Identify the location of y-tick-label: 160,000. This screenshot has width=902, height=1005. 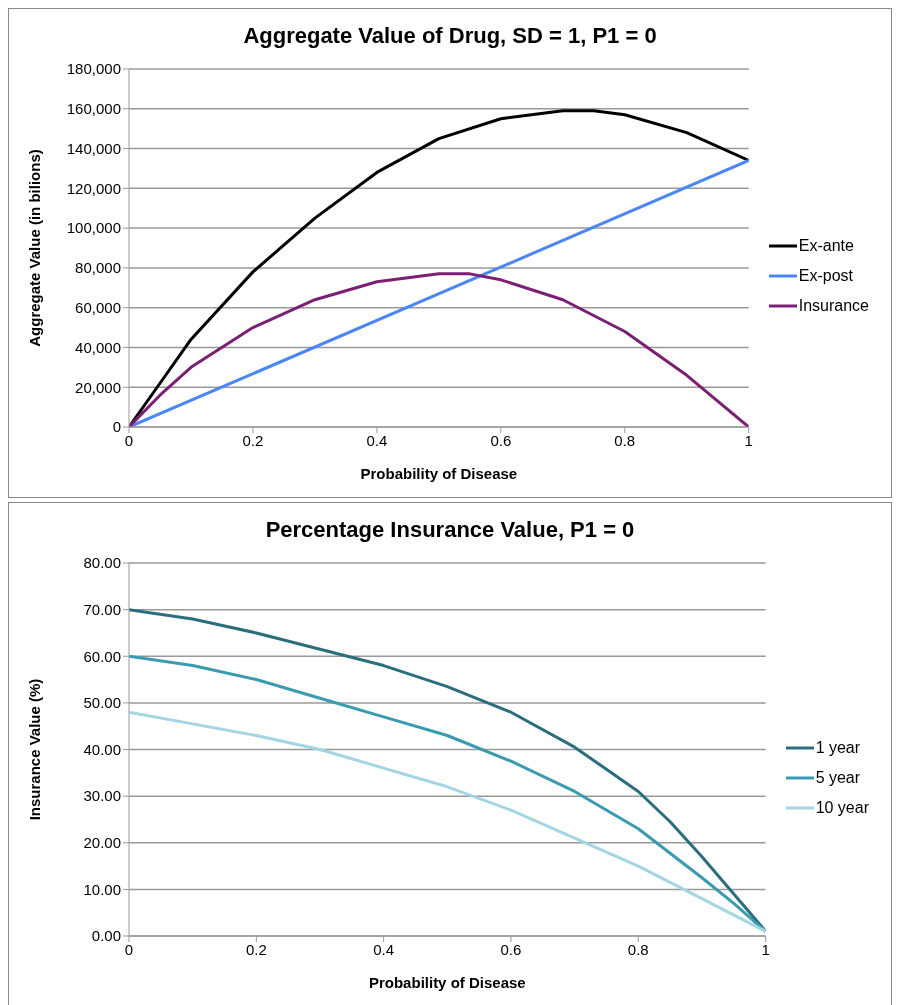
(93, 109).